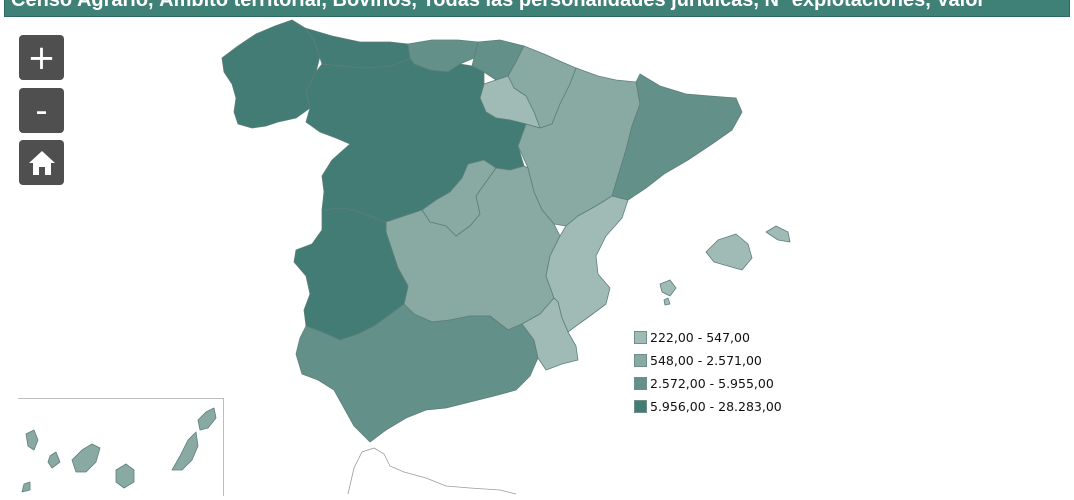  I want to click on plus-icon: +, so click(41, 57).